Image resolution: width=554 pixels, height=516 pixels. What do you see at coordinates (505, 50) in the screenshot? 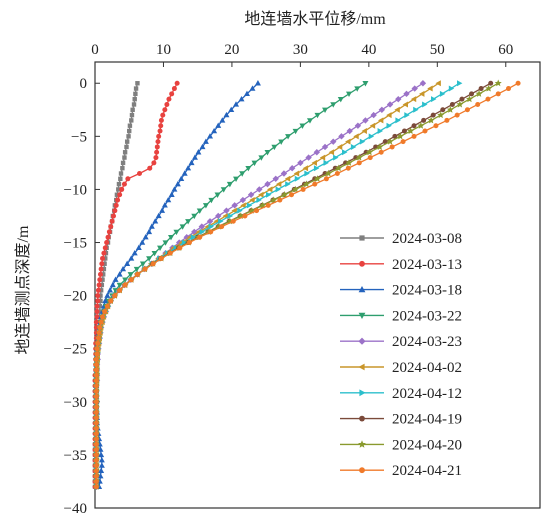
I see `x-tick-label: 60` at bounding box center [505, 50].